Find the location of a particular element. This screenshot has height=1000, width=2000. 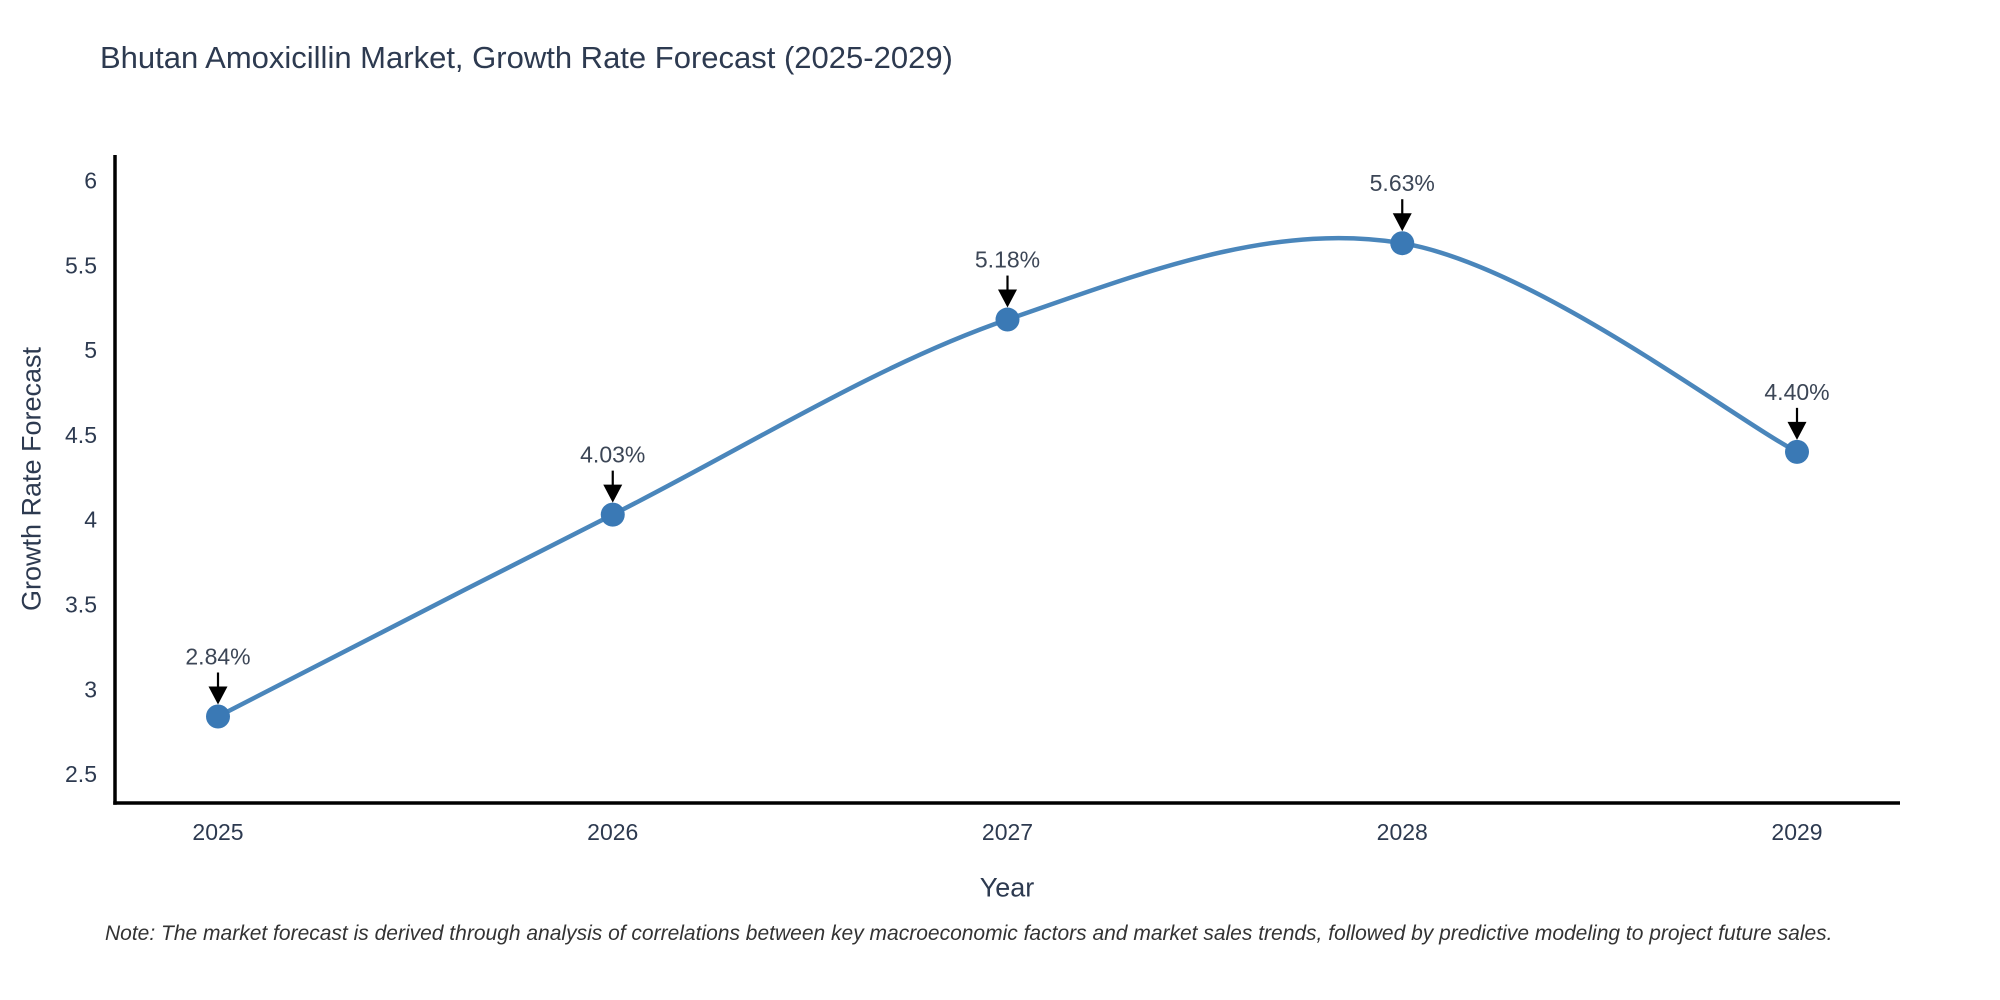

annotation-label: 5.18% is located at coordinates (1007, 260).